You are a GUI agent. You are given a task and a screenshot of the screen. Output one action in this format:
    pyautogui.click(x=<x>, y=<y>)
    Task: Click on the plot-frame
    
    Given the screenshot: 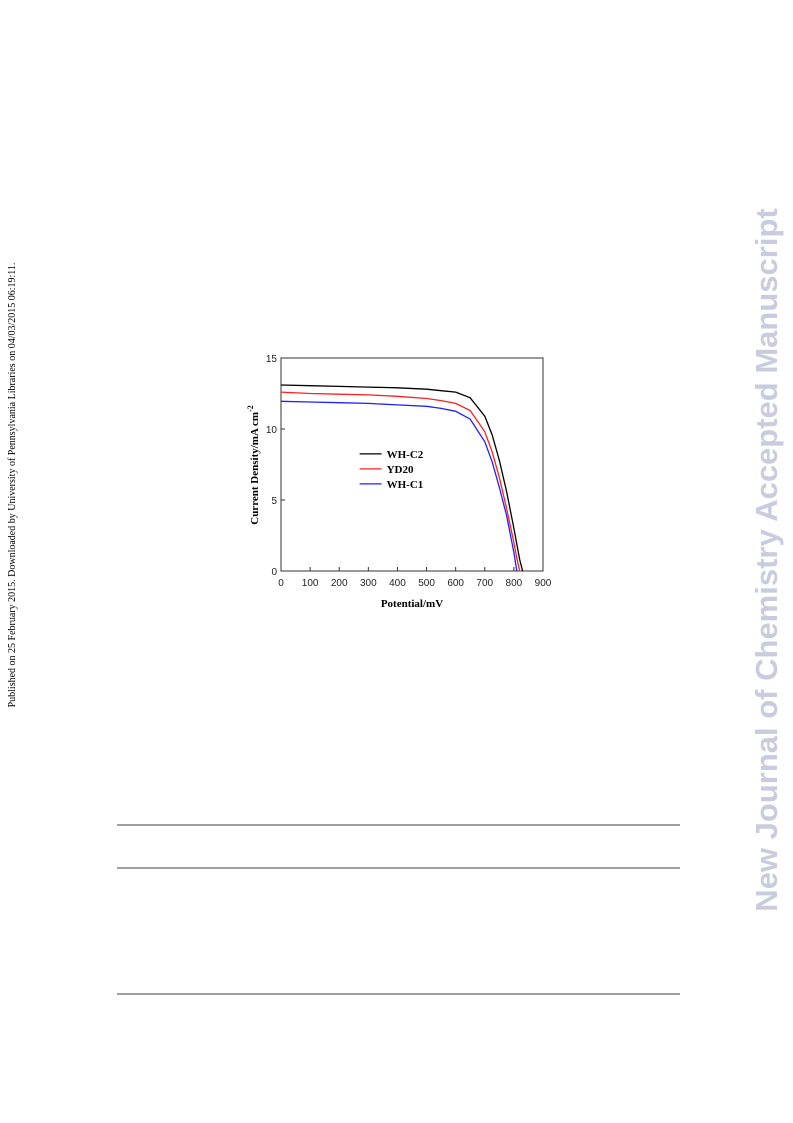 What is the action you would take?
    pyautogui.click(x=412, y=464)
    